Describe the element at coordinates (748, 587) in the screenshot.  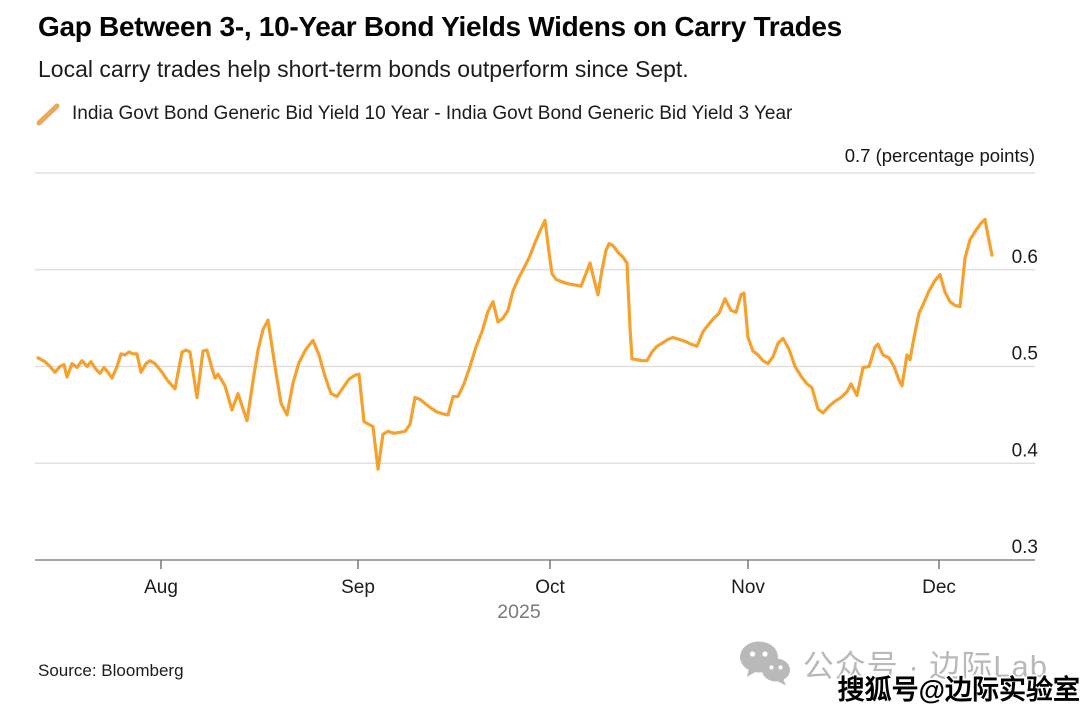
I see `x-axis-tick-label: Nov` at that location.